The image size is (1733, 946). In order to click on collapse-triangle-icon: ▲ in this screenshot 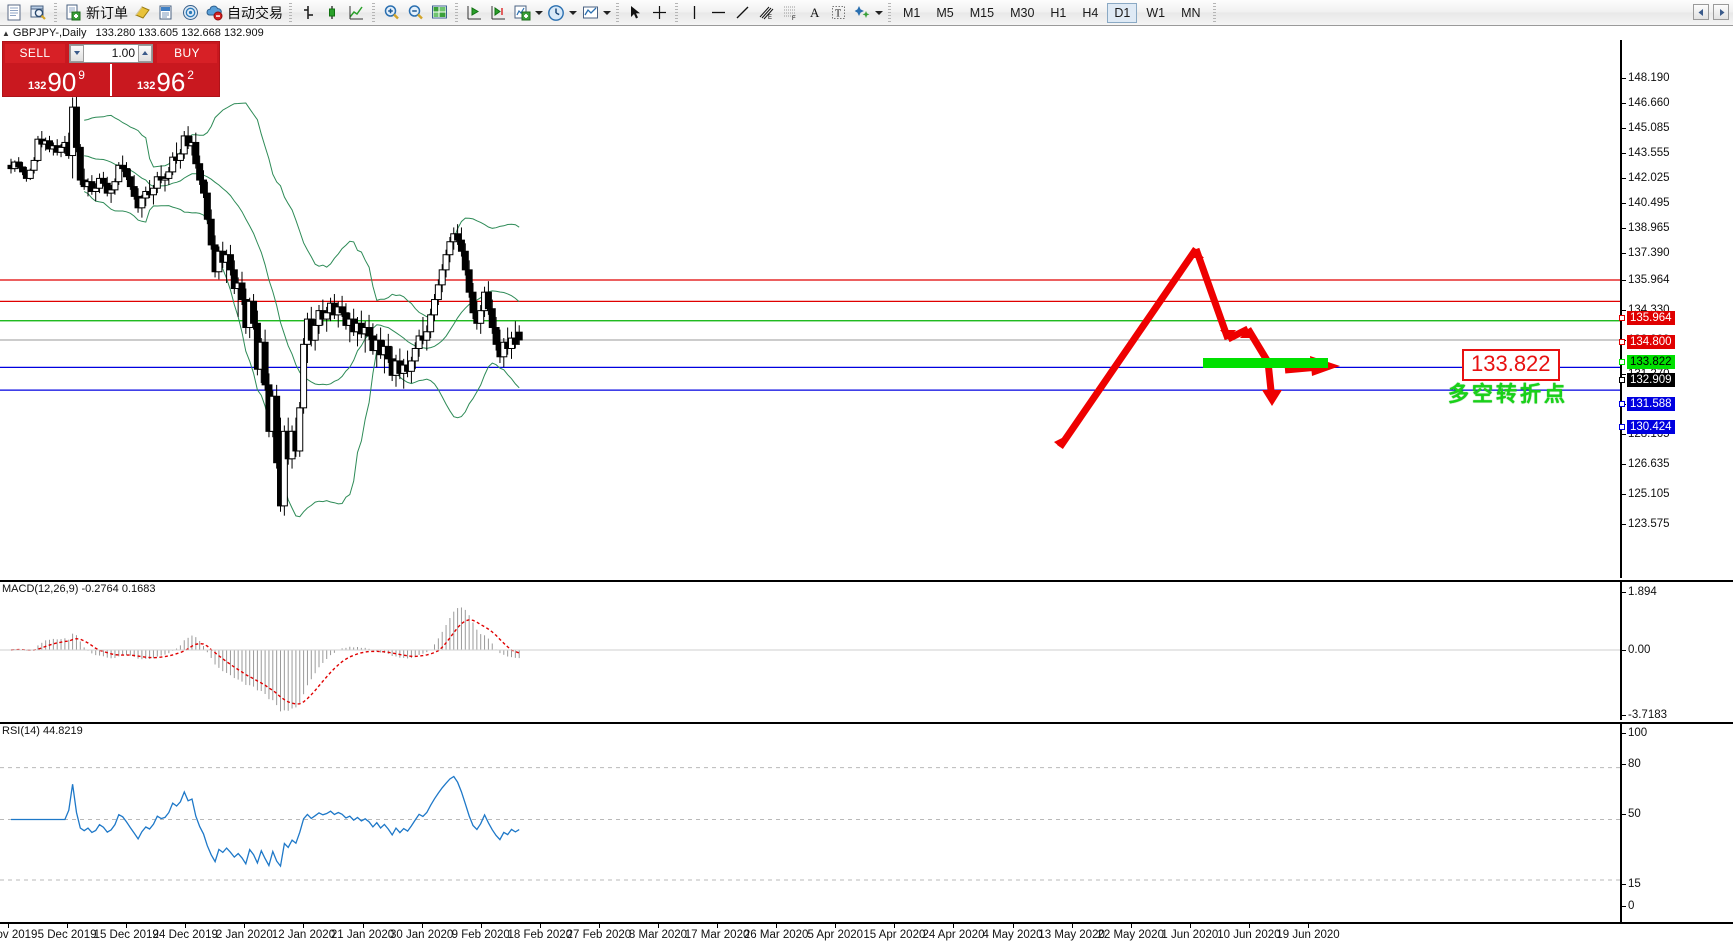, I will do `click(6, 33)`.